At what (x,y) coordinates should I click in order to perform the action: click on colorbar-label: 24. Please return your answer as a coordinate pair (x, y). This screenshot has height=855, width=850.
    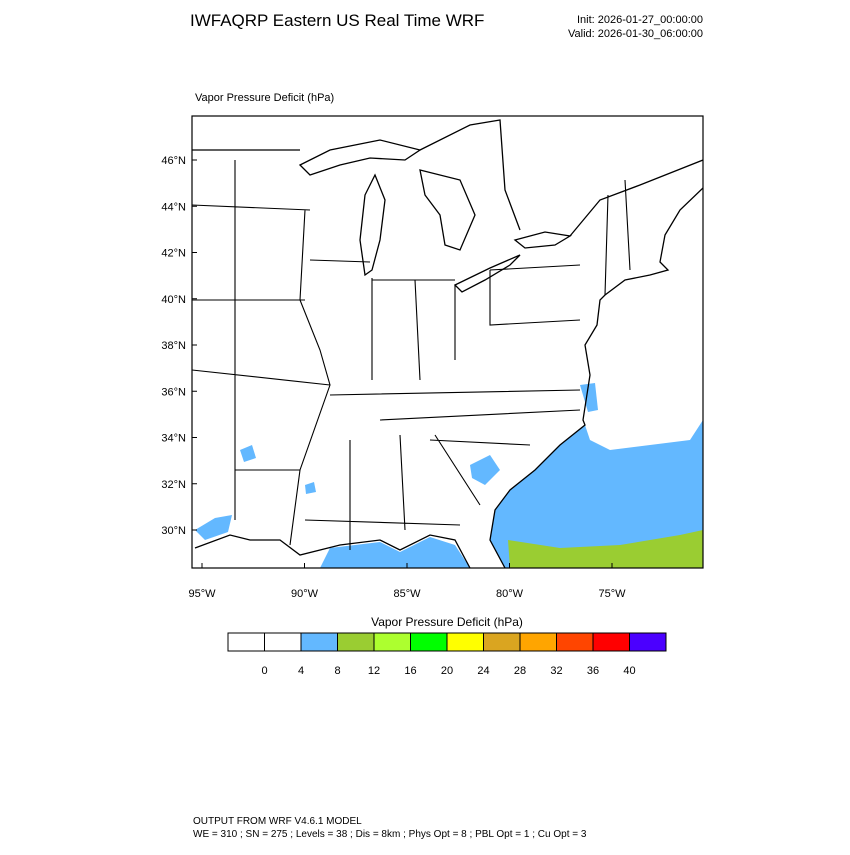
    Looking at the image, I should click on (483, 671).